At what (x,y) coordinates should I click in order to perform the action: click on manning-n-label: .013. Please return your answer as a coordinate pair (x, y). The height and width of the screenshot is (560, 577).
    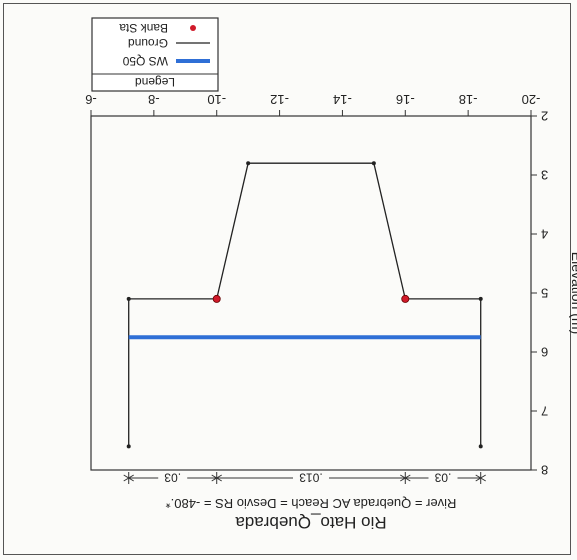
    Looking at the image, I should click on (311, 478).